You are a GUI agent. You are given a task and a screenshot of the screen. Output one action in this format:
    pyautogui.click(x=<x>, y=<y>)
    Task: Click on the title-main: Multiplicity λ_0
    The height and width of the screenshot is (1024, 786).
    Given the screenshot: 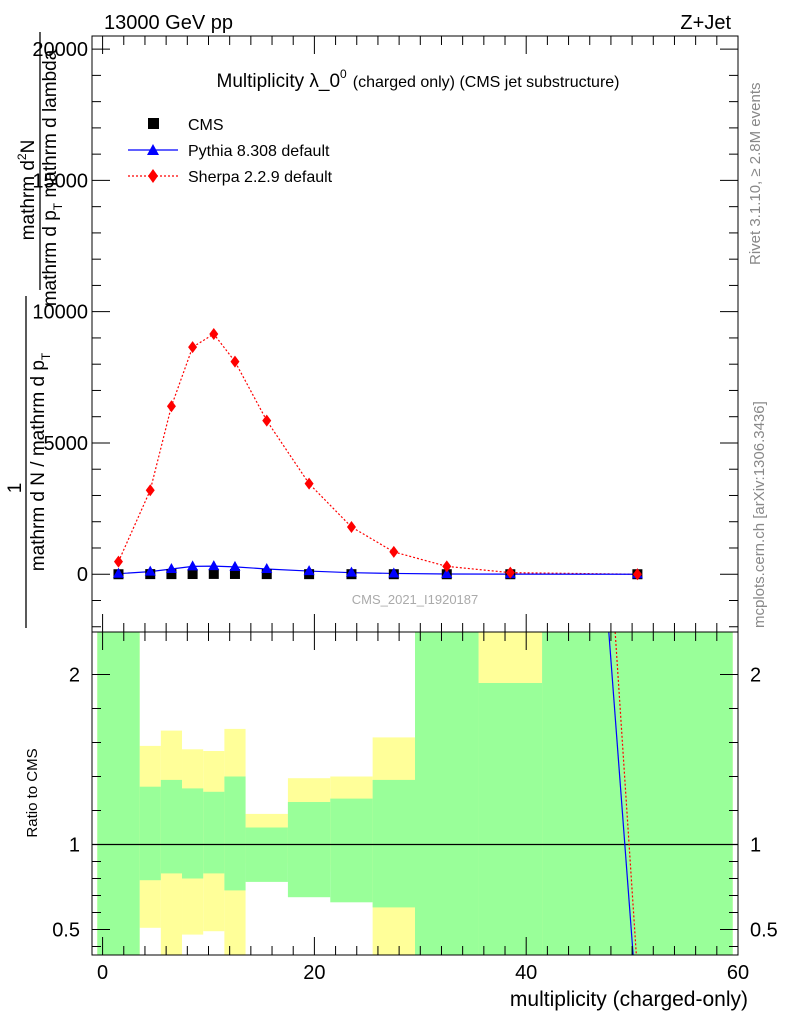 What is the action you would take?
    pyautogui.click(x=279, y=81)
    